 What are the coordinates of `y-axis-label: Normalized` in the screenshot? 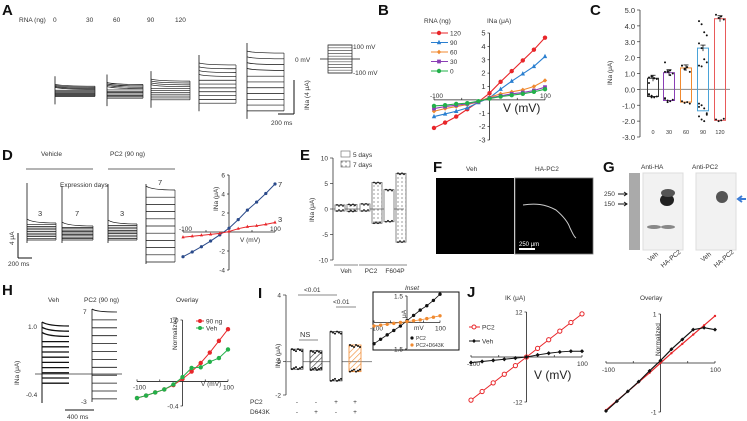 It's located at (658, 339).